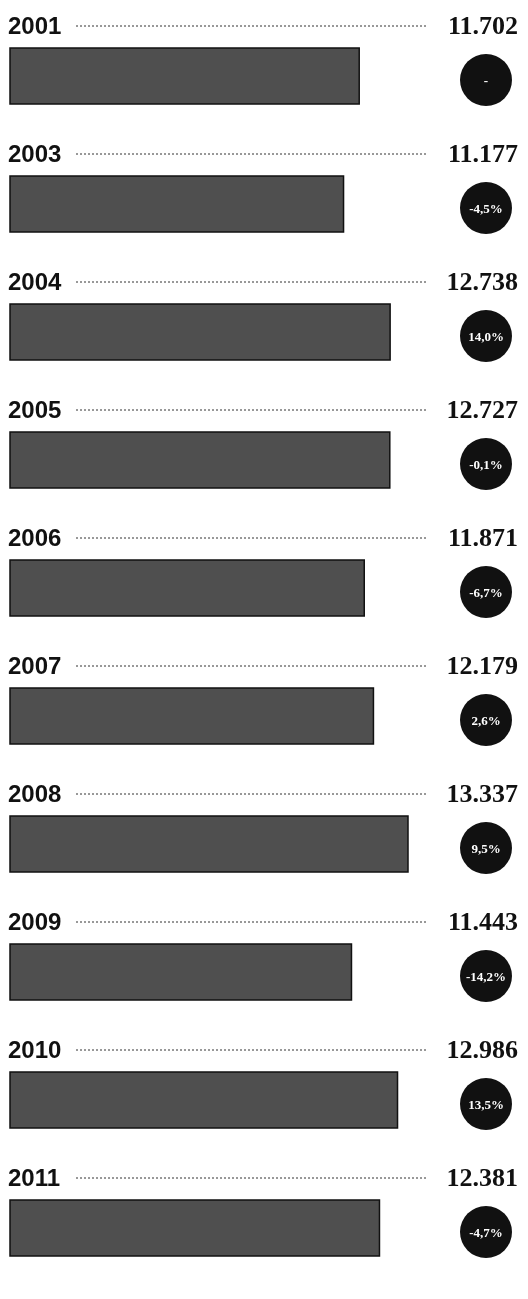 This screenshot has height=1299, width=528. I want to click on text: 2,6%, so click(486, 720).